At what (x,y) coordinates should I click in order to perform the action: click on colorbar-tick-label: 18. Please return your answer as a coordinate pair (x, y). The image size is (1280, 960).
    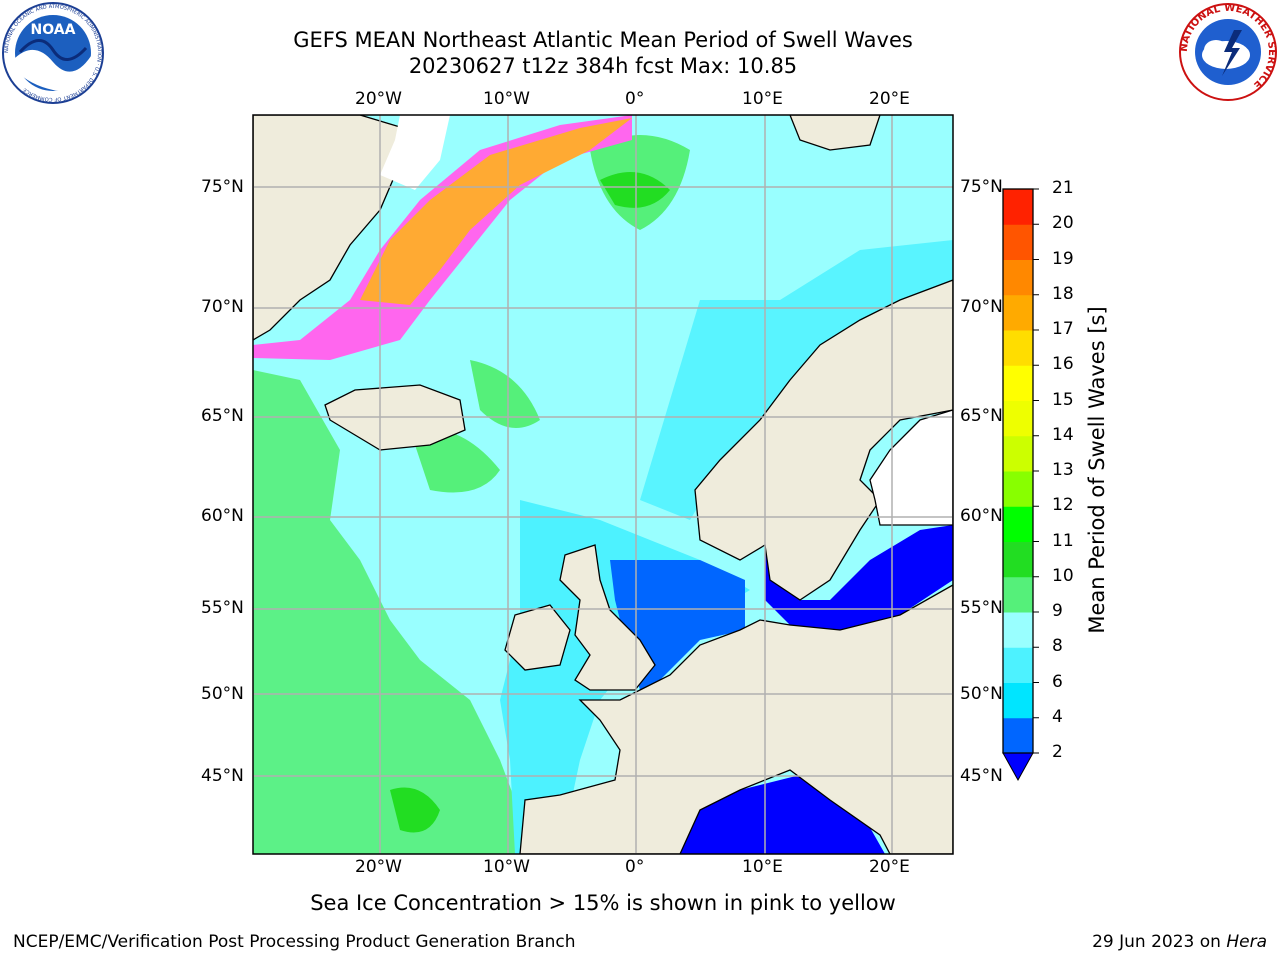
    Looking at the image, I should click on (1063, 293).